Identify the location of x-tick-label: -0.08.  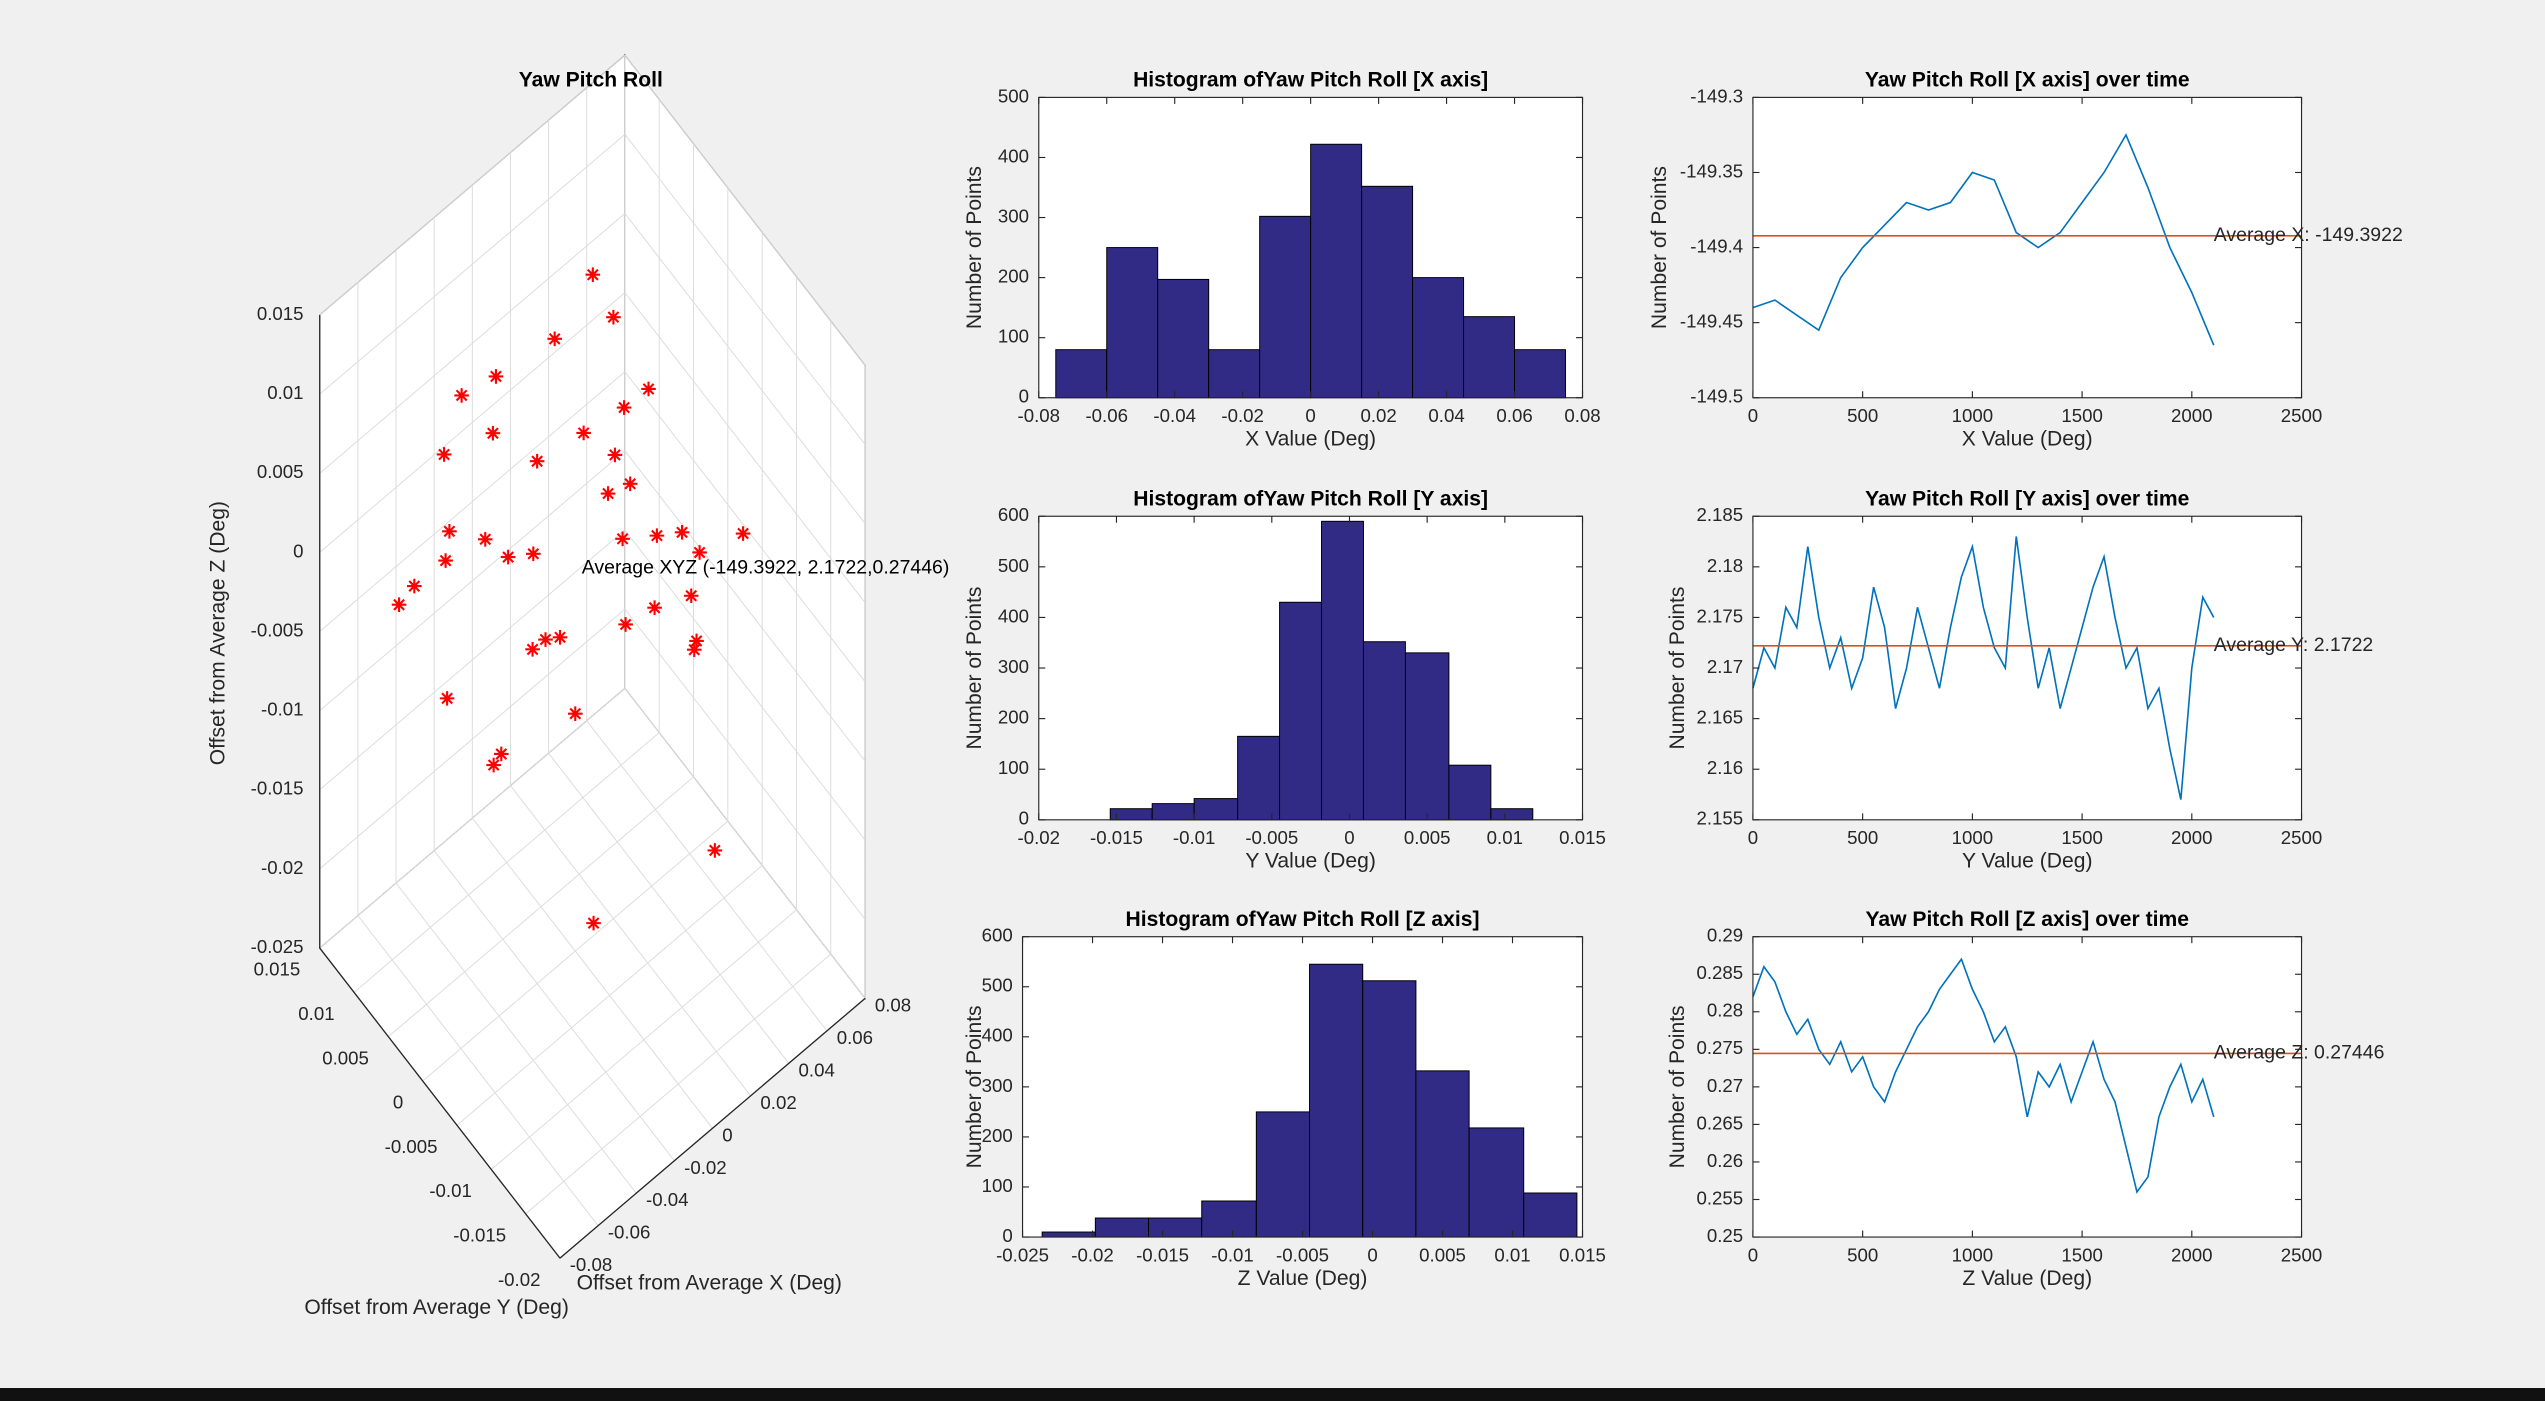
(591, 1264).